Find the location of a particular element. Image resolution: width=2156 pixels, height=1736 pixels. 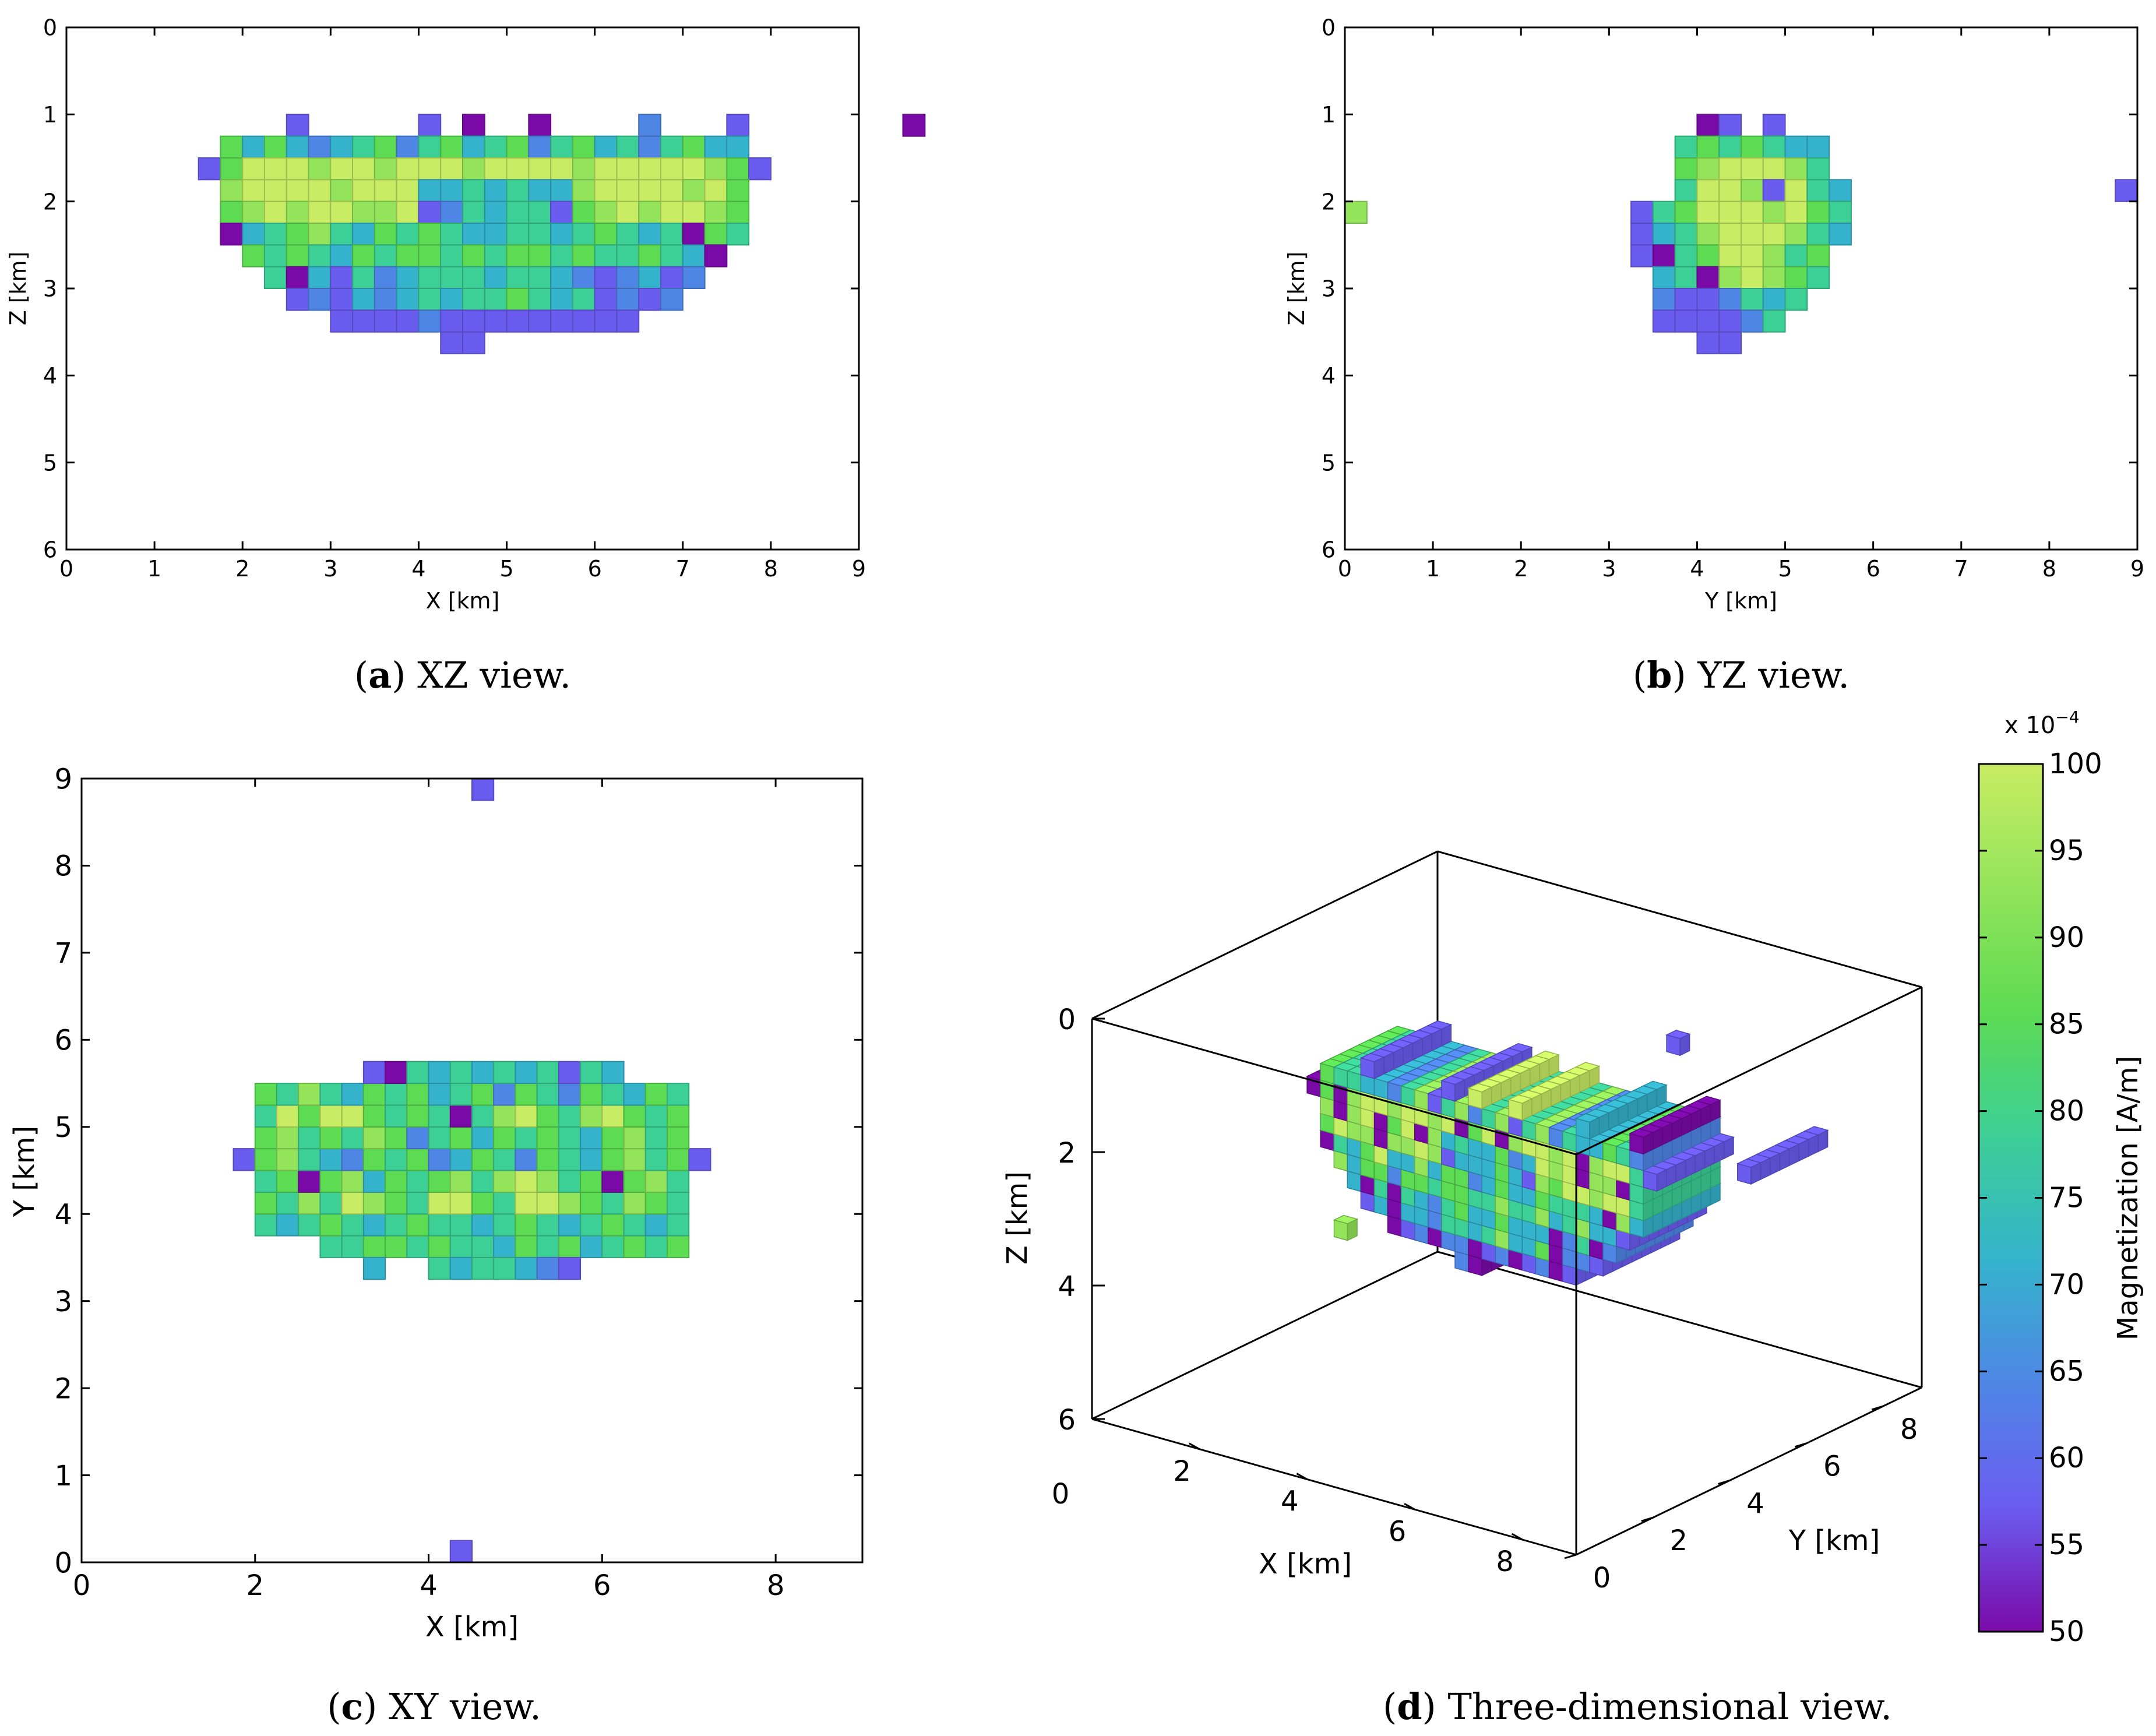

xz-caption-letter: a is located at coordinates (380, 675).